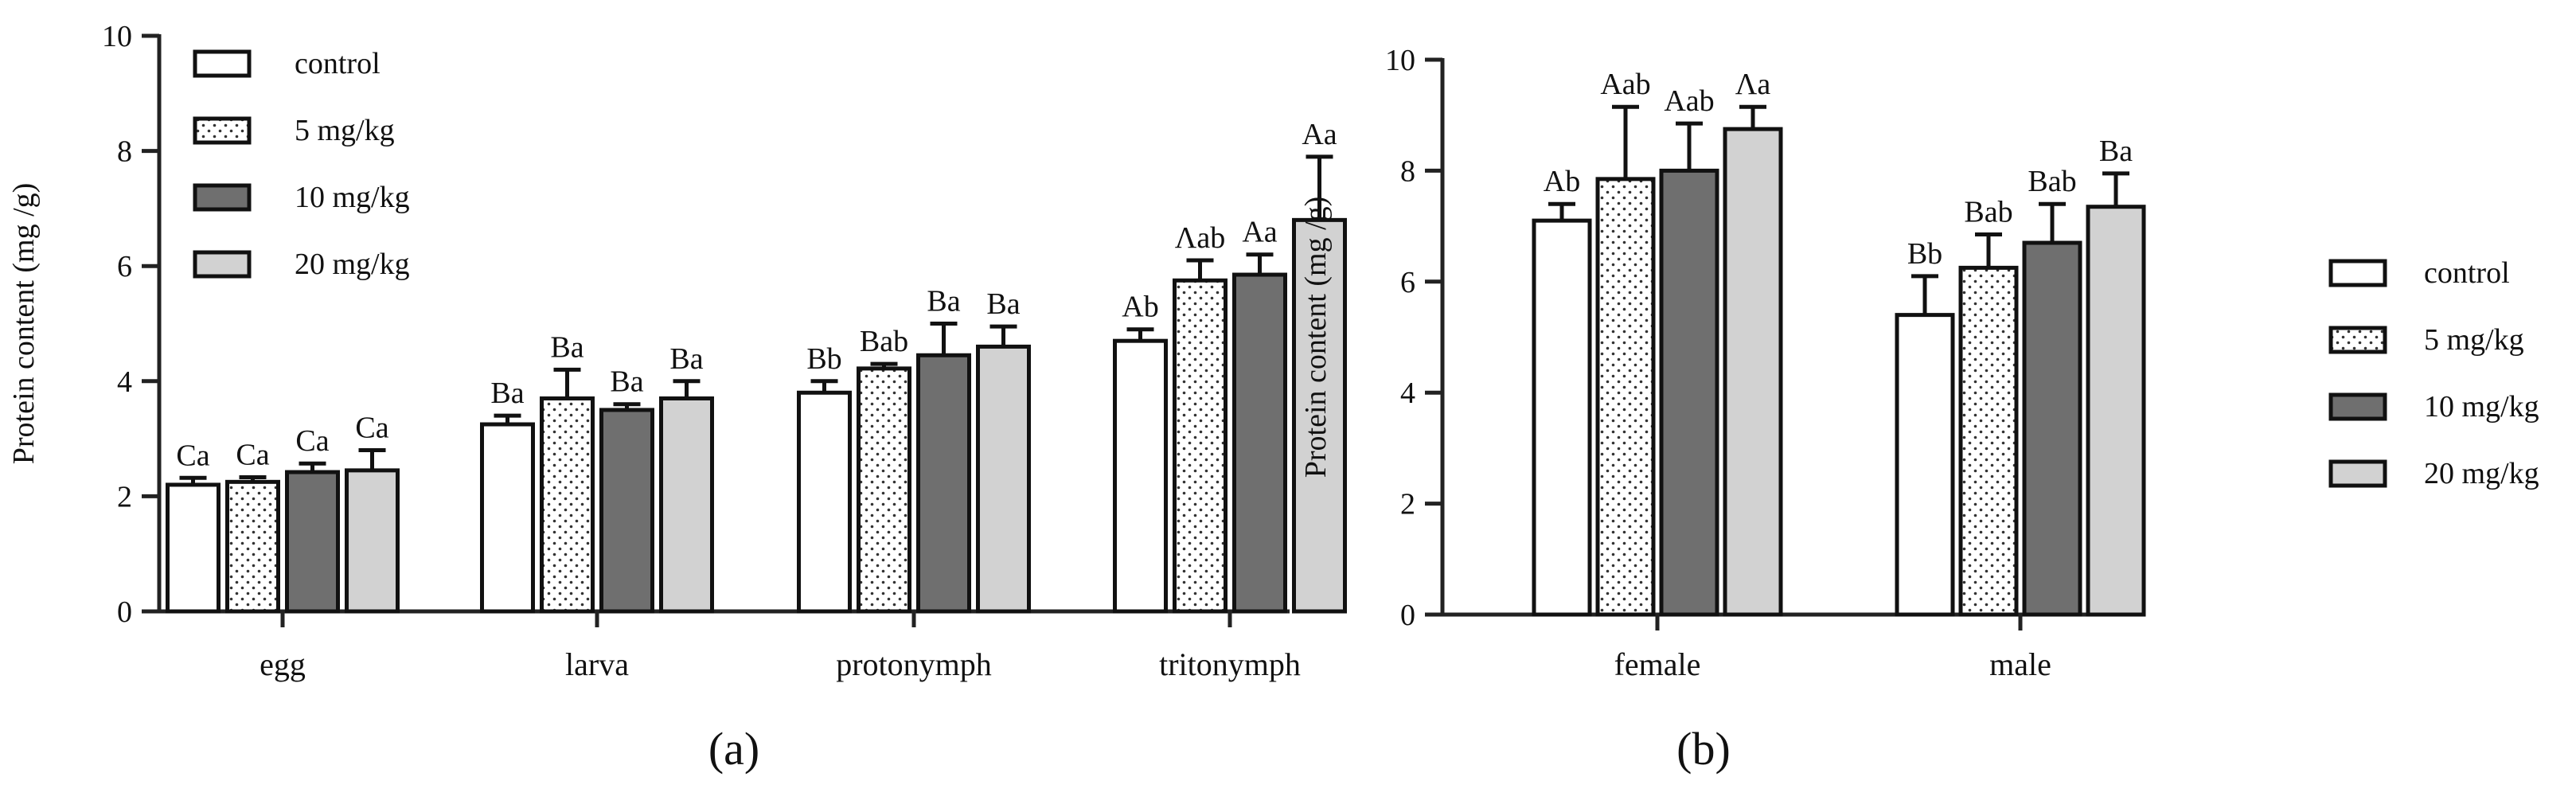 The image size is (2576, 812). I want to click on significance-label: Λab, so click(1200, 238).